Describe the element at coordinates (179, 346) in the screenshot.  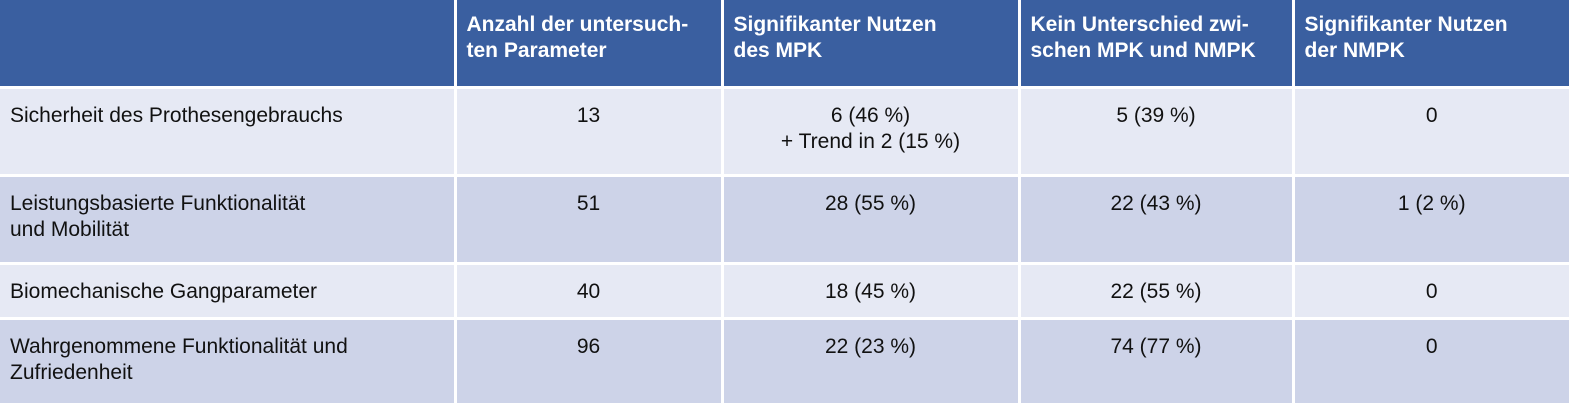
I see `cell-text: Wahrgenommene Funktionalität und` at that location.